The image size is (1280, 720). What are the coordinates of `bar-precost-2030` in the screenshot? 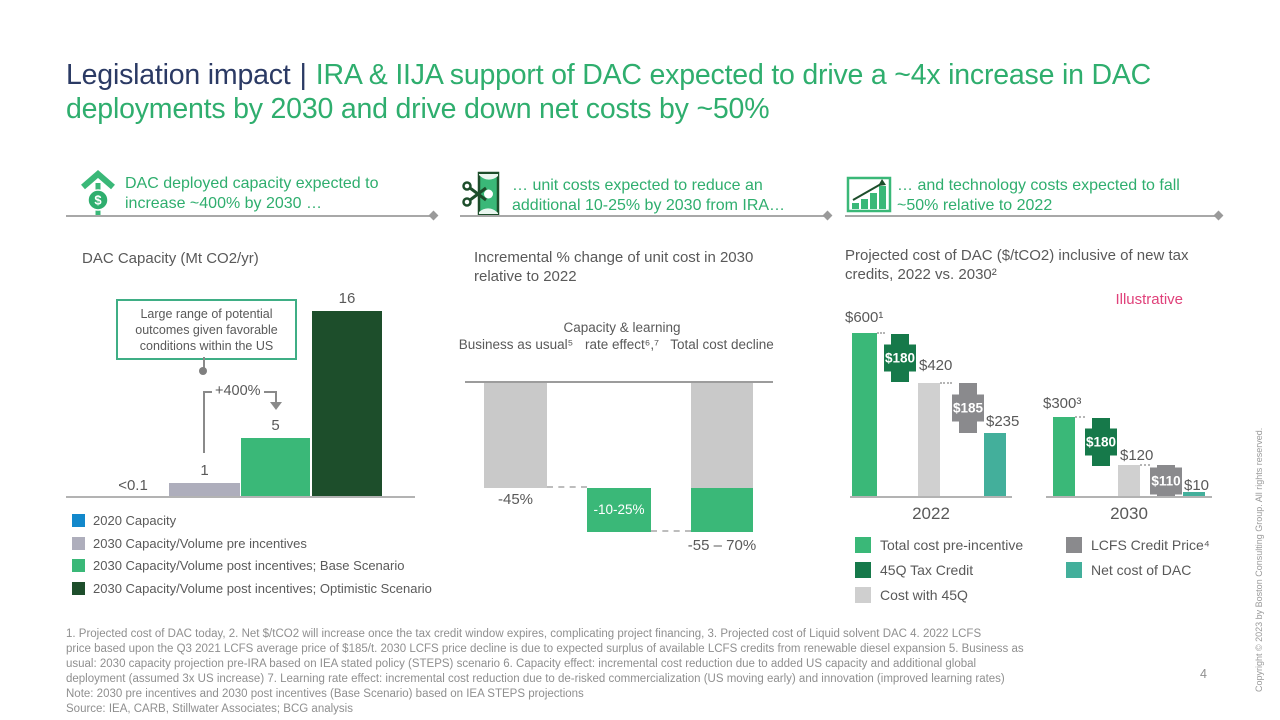 It's located at (1064, 456).